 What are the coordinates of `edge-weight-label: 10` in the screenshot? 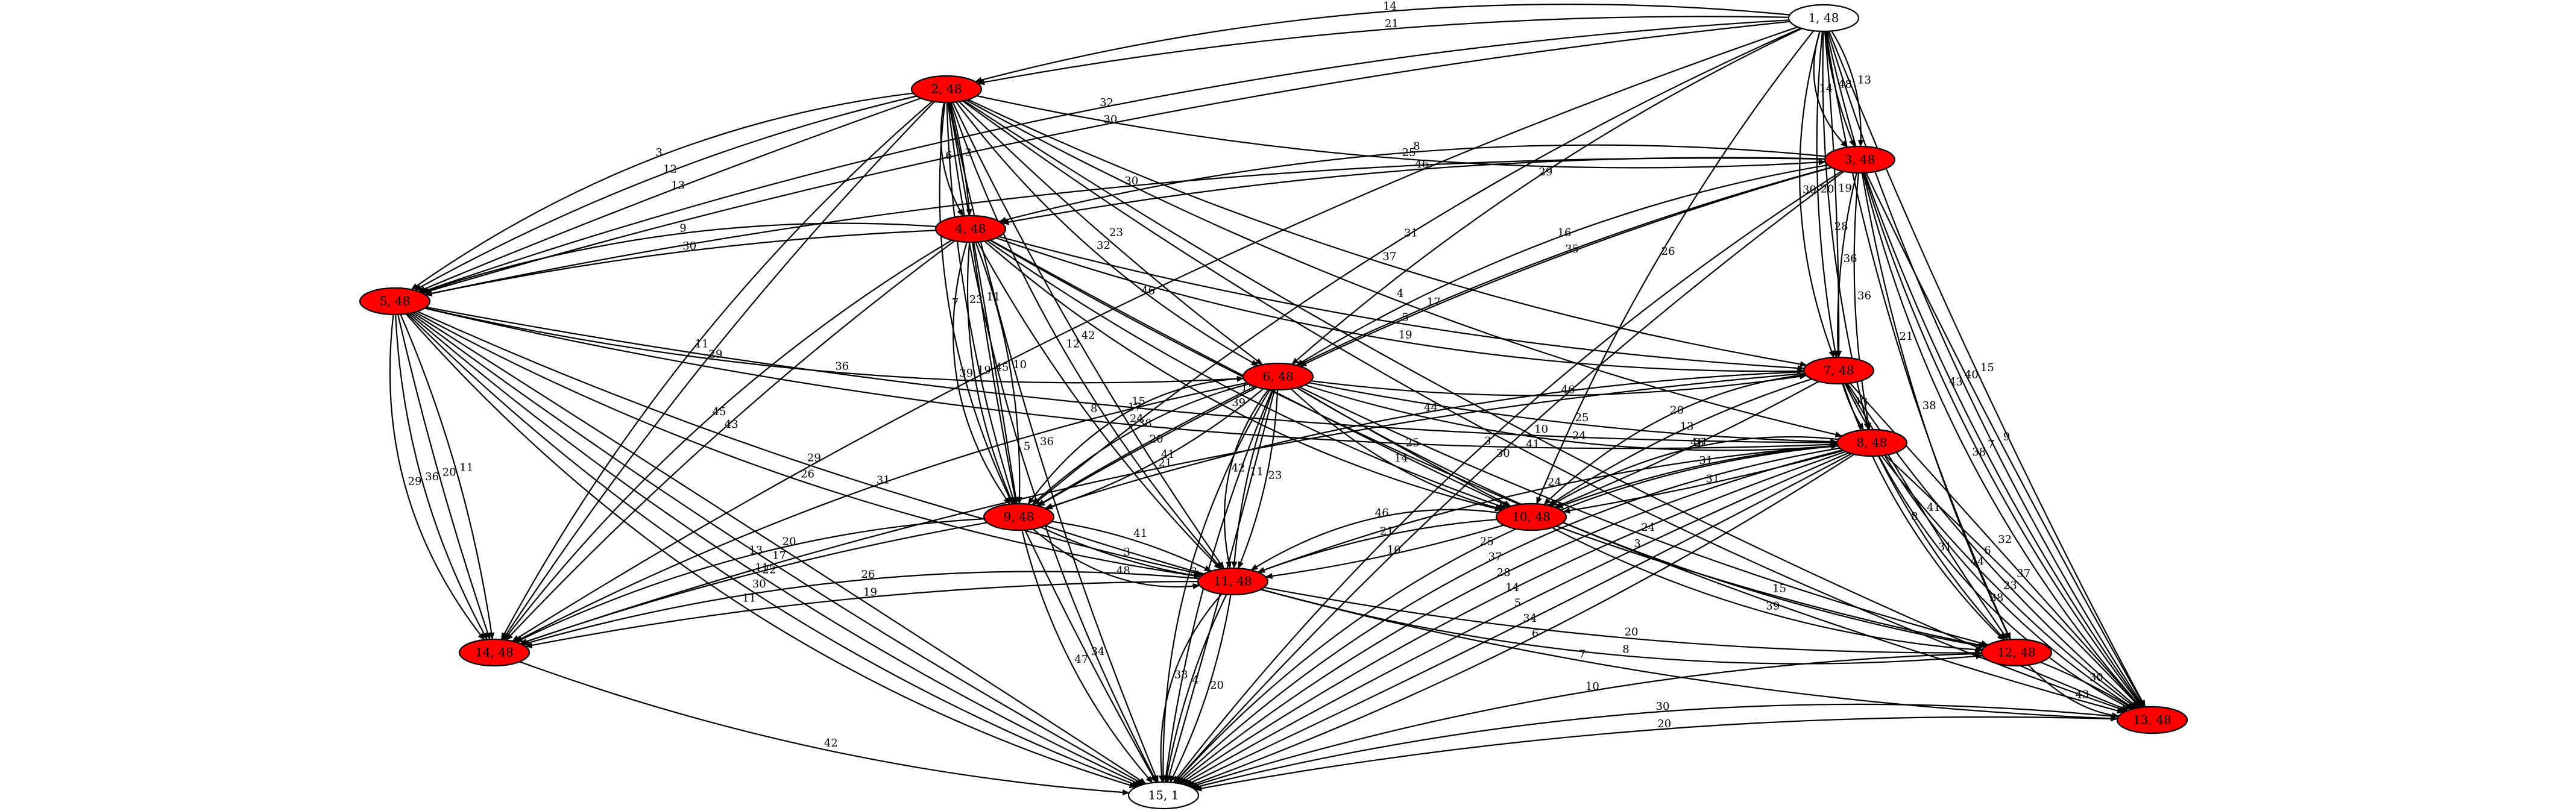 It's located at (1541, 429).